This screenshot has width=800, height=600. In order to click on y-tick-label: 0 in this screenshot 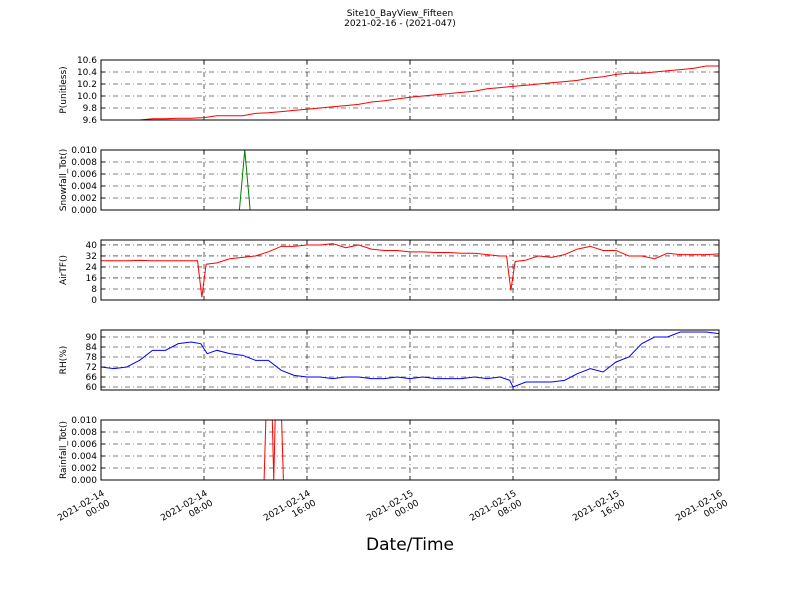, I will do `click(94, 301)`.